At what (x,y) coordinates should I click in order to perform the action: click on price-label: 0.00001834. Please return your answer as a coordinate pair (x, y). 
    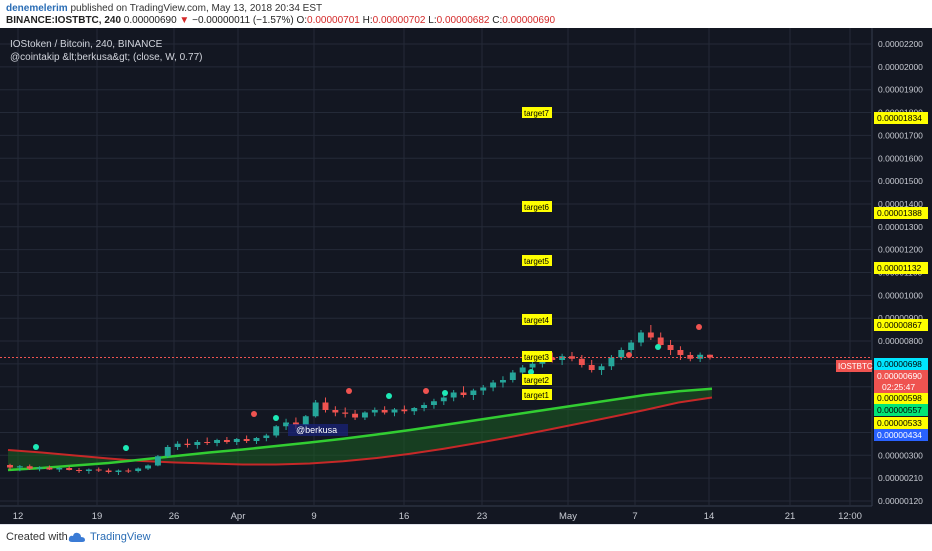
    Looking at the image, I should click on (899, 118).